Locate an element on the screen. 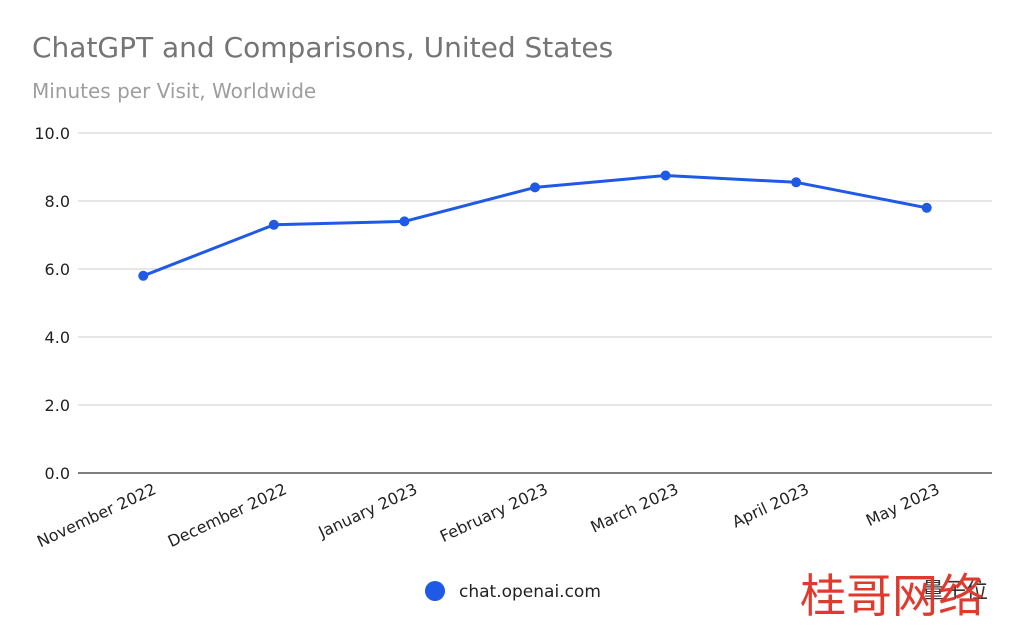  legend: chat.openai.com is located at coordinates (513, 591).